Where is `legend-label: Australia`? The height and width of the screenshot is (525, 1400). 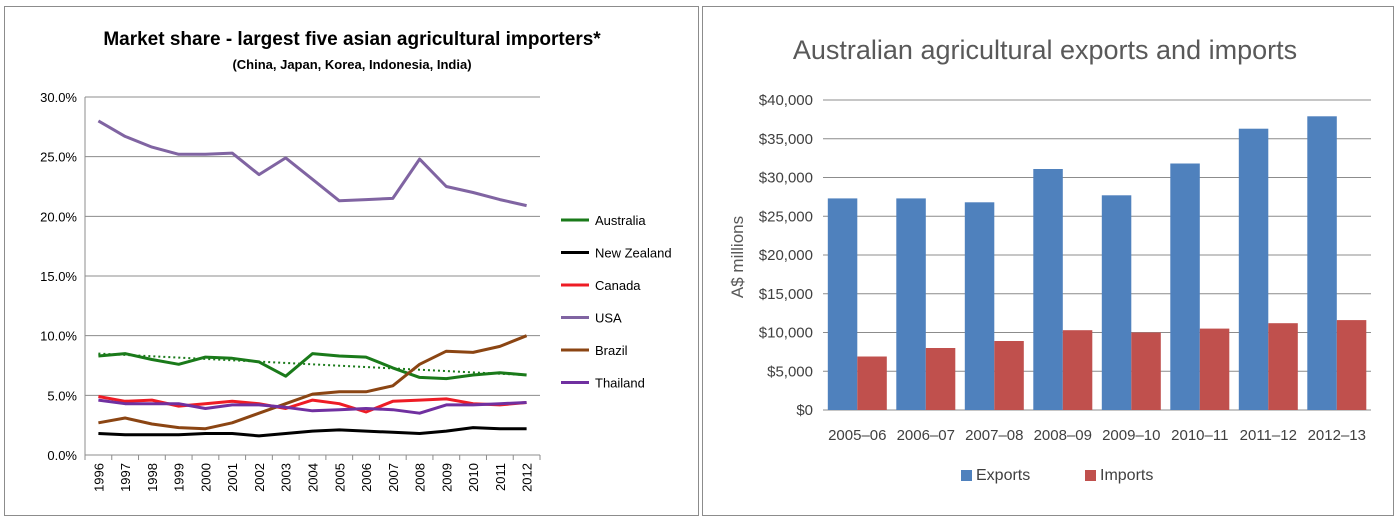
legend-label: Australia is located at coordinates (620, 220).